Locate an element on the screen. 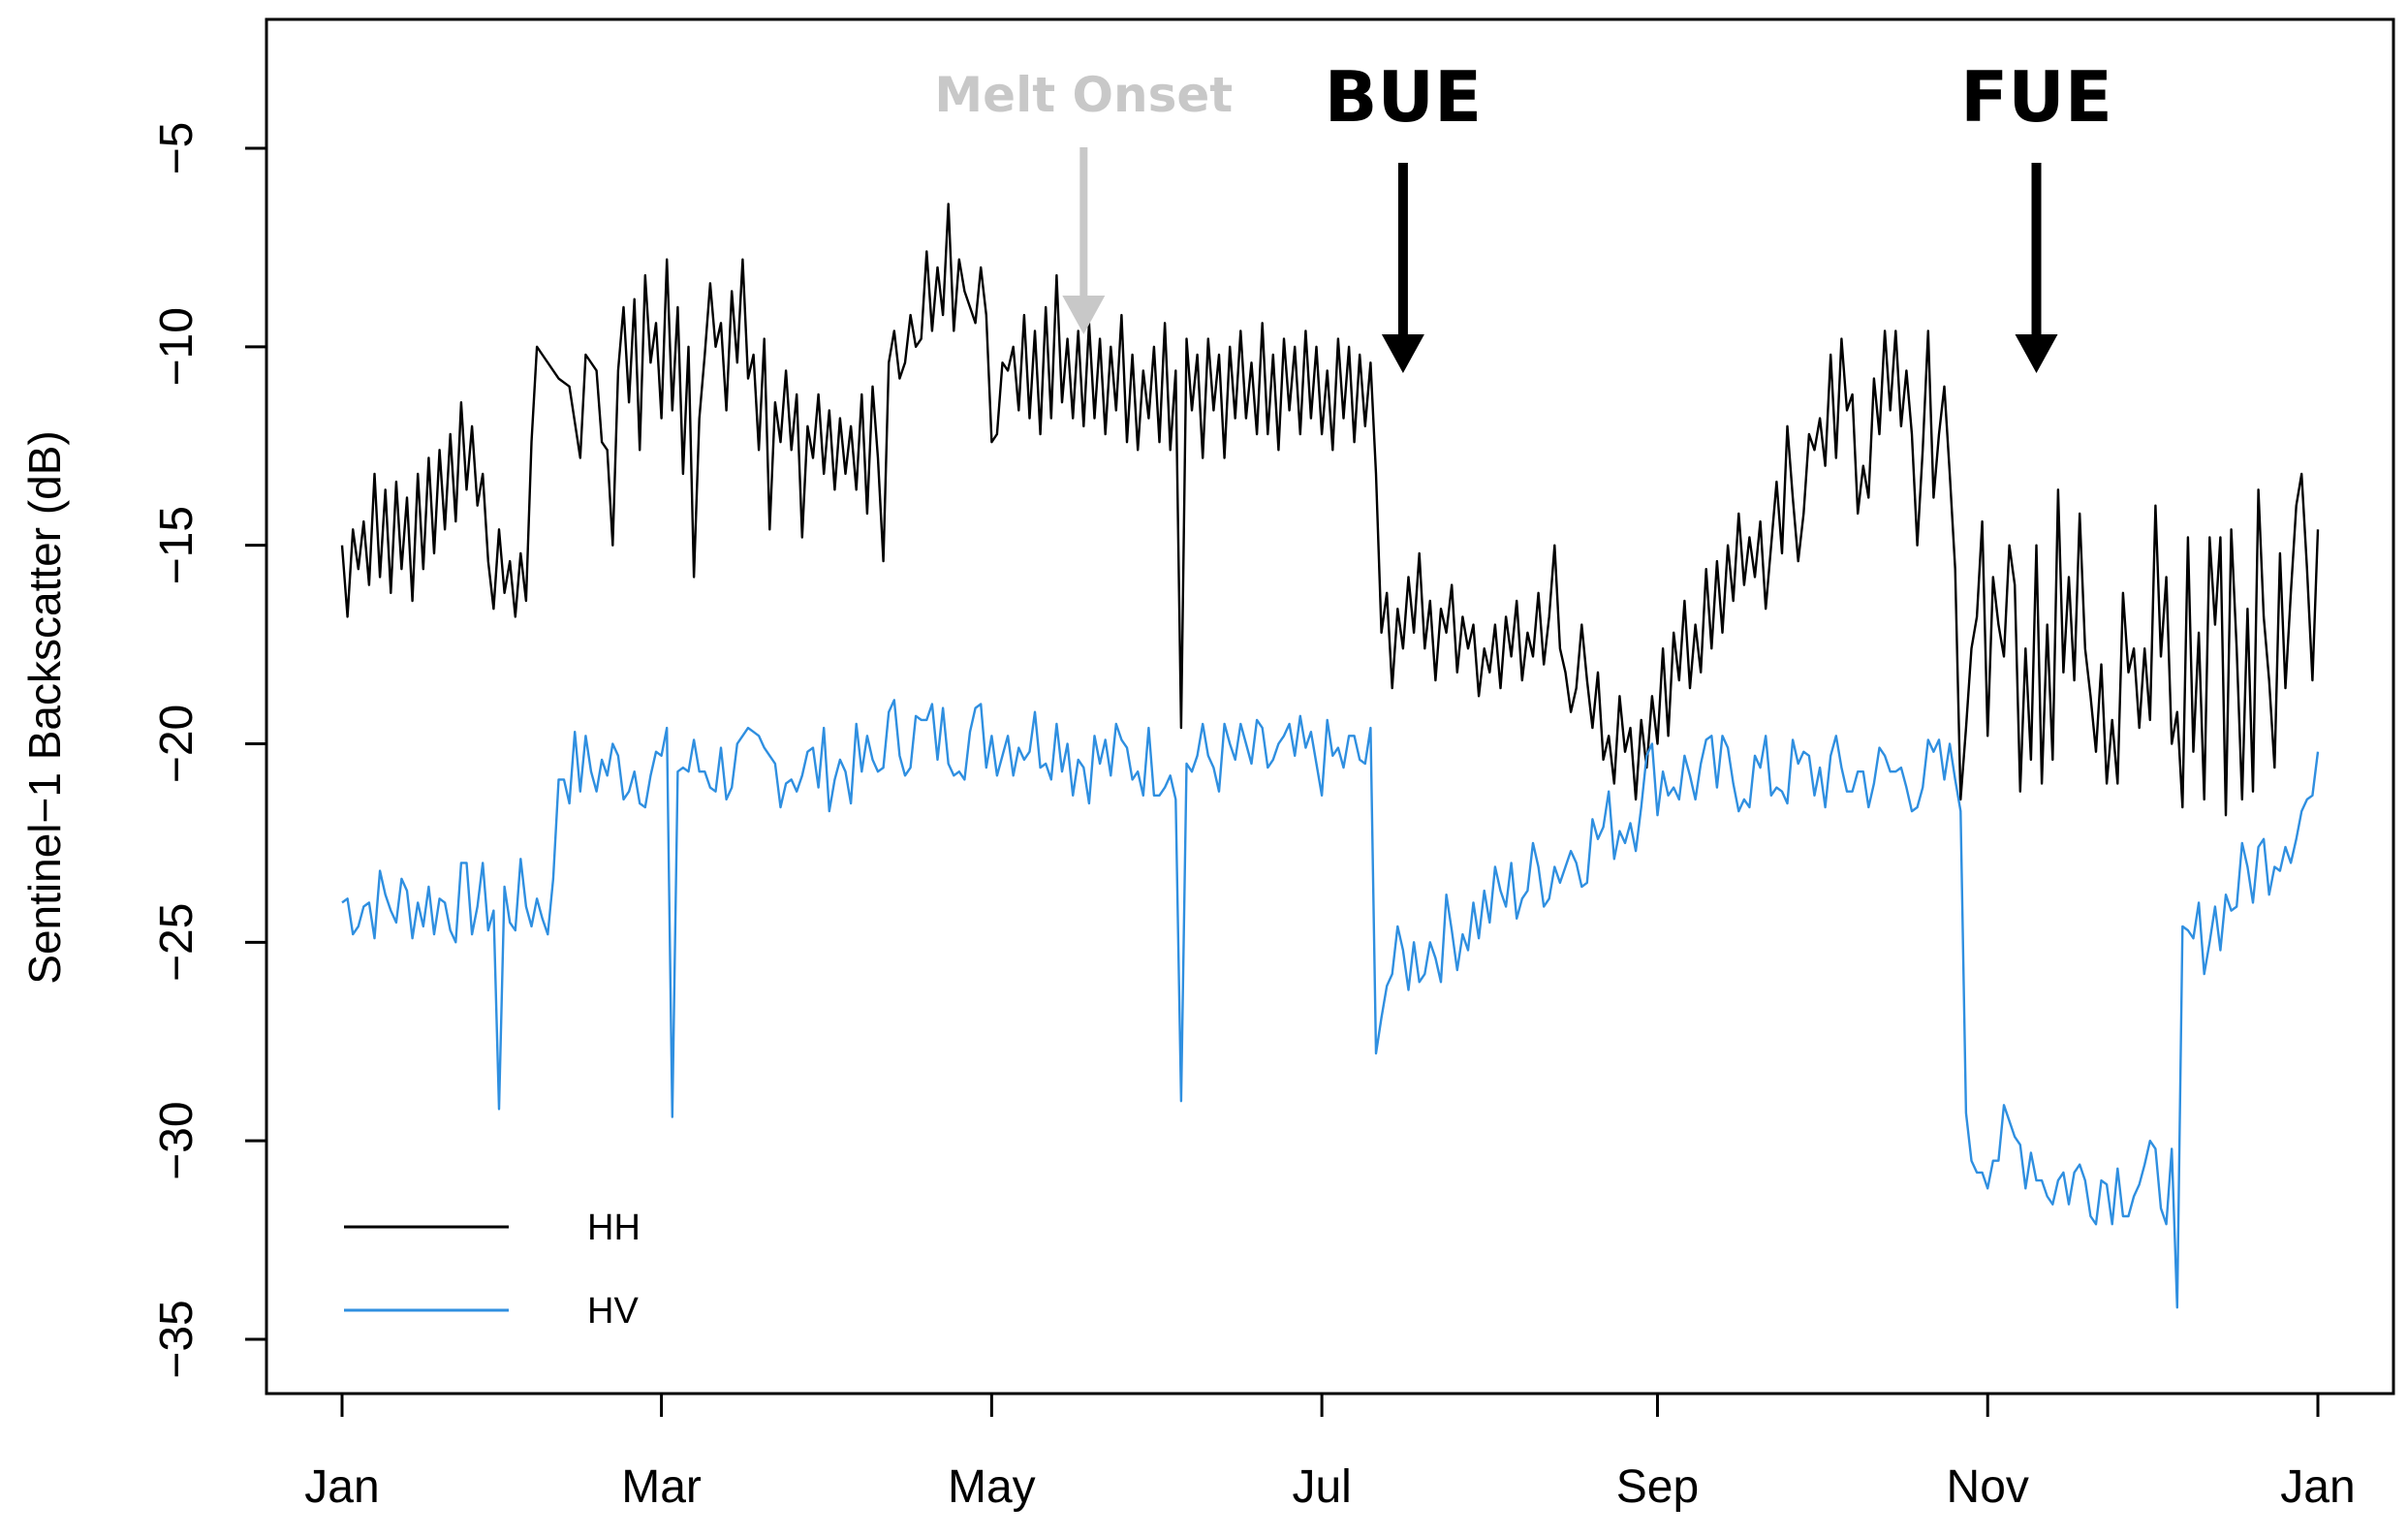 This screenshot has width=2408, height=1537. legend-hh-label: HH is located at coordinates (614, 1228).